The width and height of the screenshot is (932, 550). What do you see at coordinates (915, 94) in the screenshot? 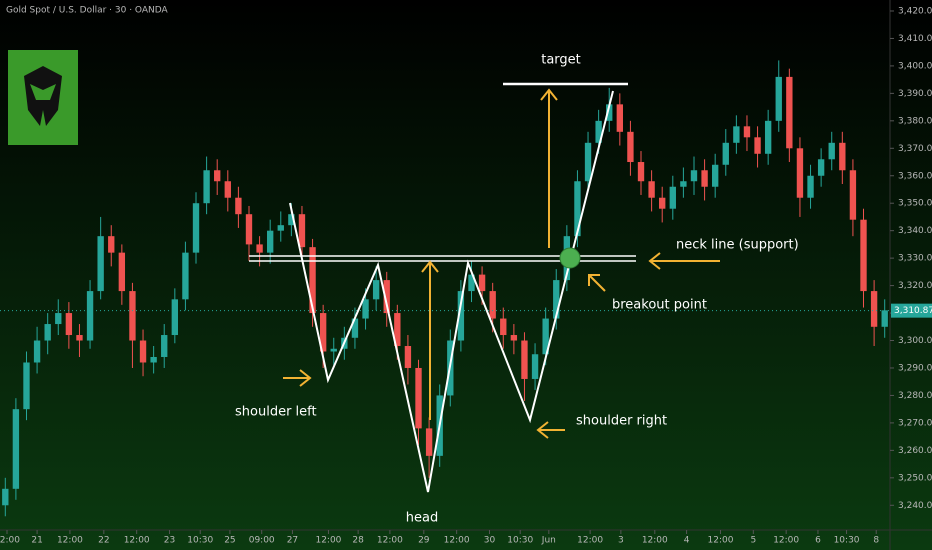
I see `y-tick-label: 3,390.00` at bounding box center [915, 94].